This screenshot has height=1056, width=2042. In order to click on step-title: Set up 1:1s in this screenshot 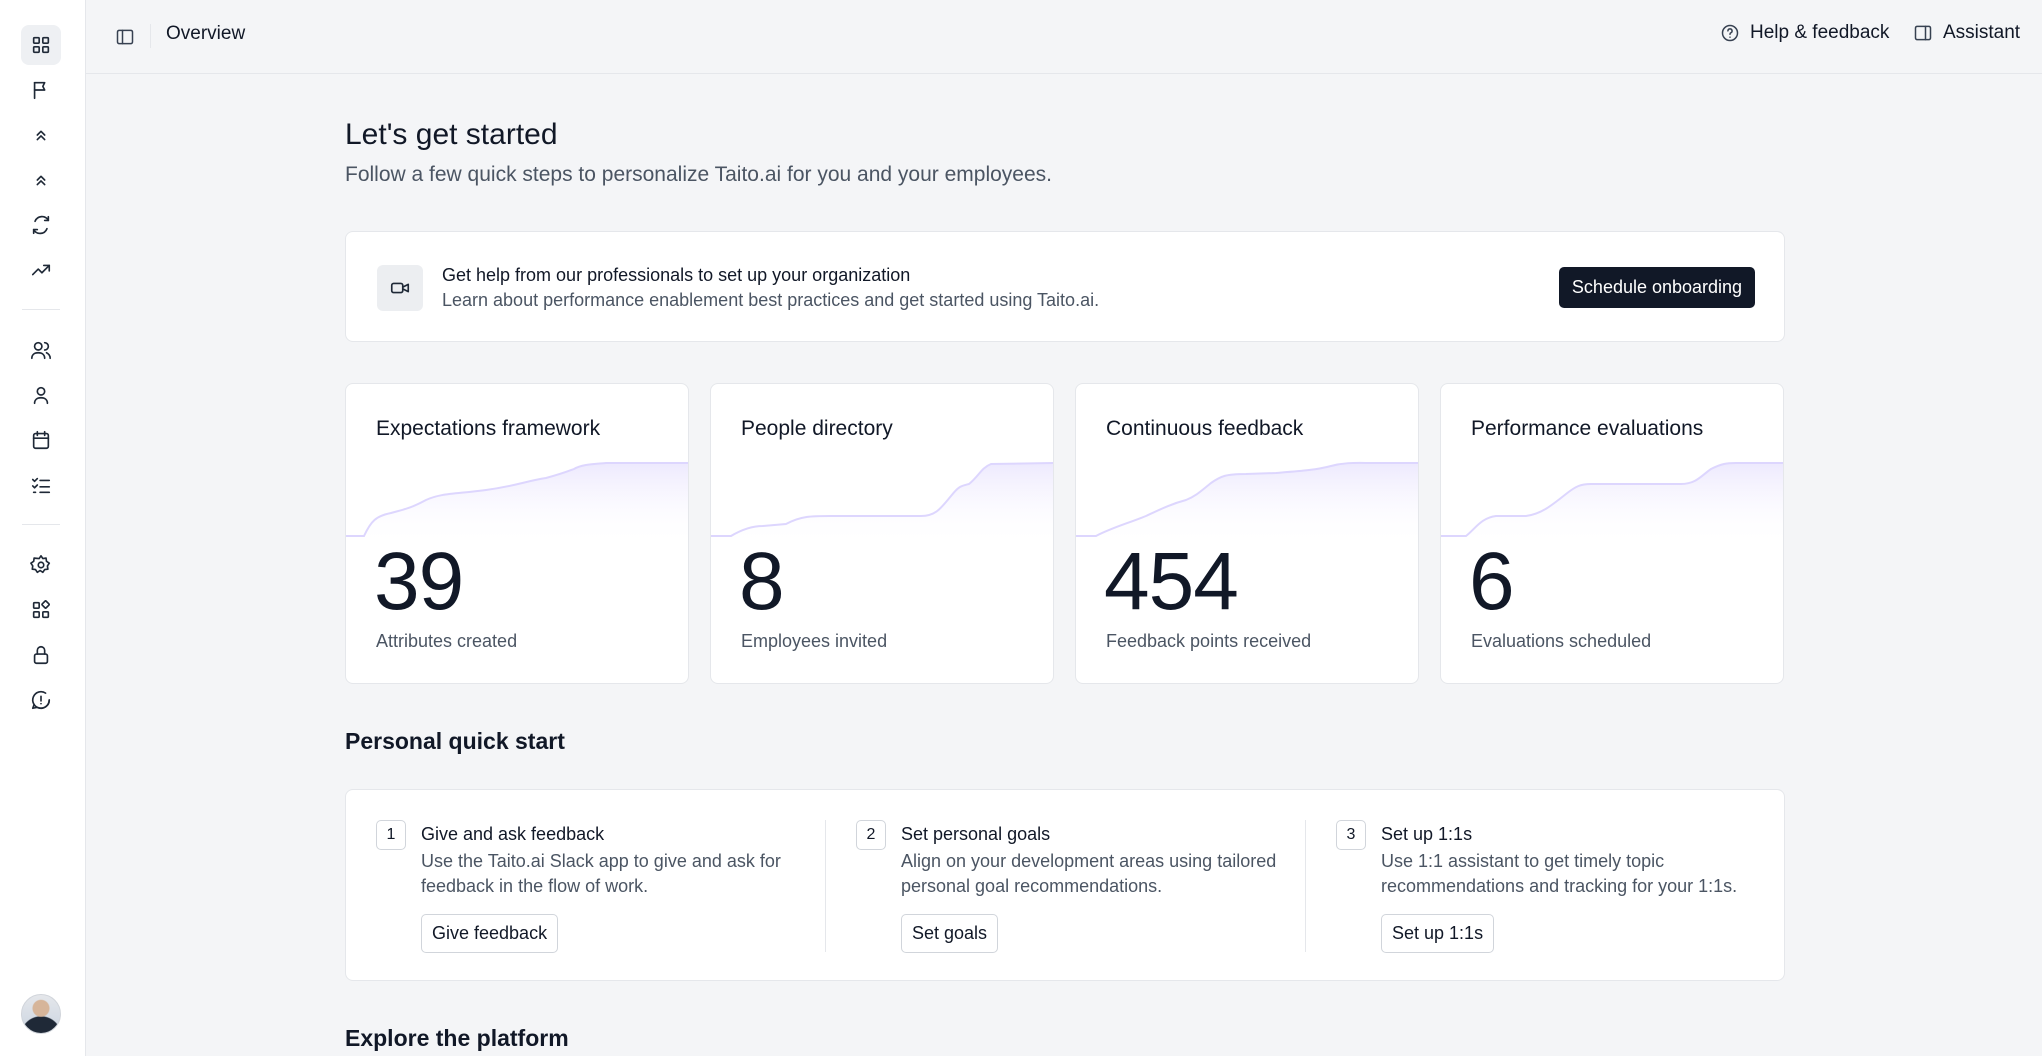, I will do `click(1427, 834)`.